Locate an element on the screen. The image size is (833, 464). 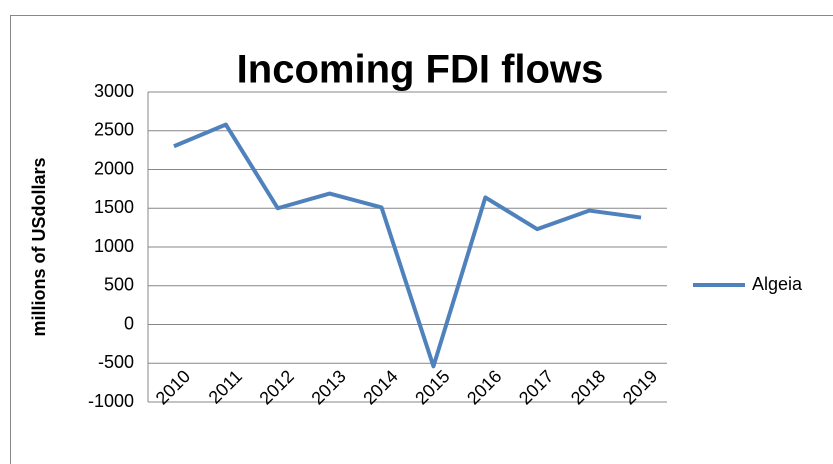
y-tick-label: 500 is located at coordinates (119, 285).